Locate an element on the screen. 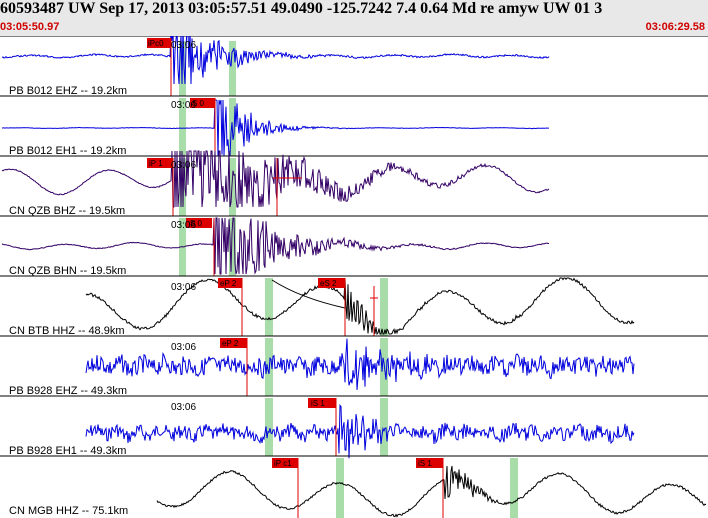 This screenshot has height=518, width=708. channel-label: CN QZB BHZ -- 19.5km is located at coordinates (67, 211).